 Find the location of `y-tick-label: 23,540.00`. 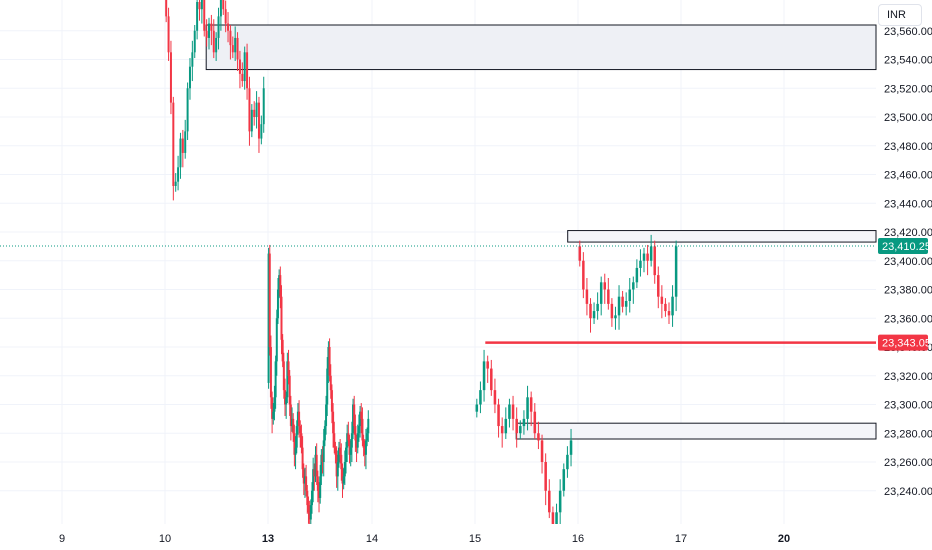

y-tick-label: 23,540.00 is located at coordinates (908, 61).